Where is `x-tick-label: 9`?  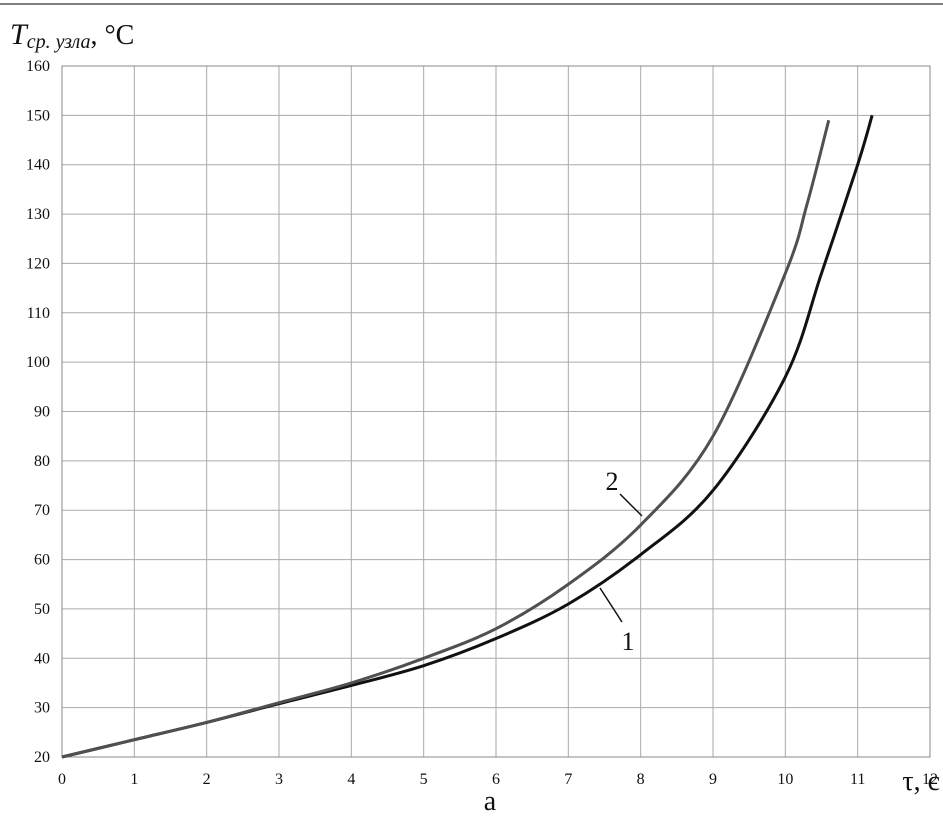 x-tick-label: 9 is located at coordinates (713, 779).